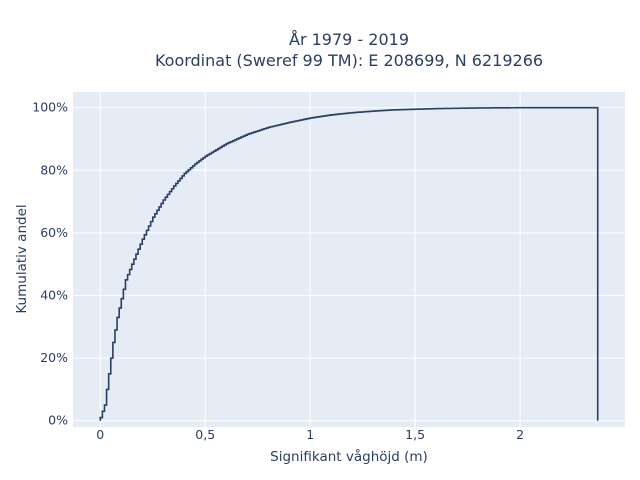 This screenshot has height=480, width=640. Describe the element at coordinates (22, 258) in the screenshot. I see `y-axis-label: Kumulativ andel` at that location.